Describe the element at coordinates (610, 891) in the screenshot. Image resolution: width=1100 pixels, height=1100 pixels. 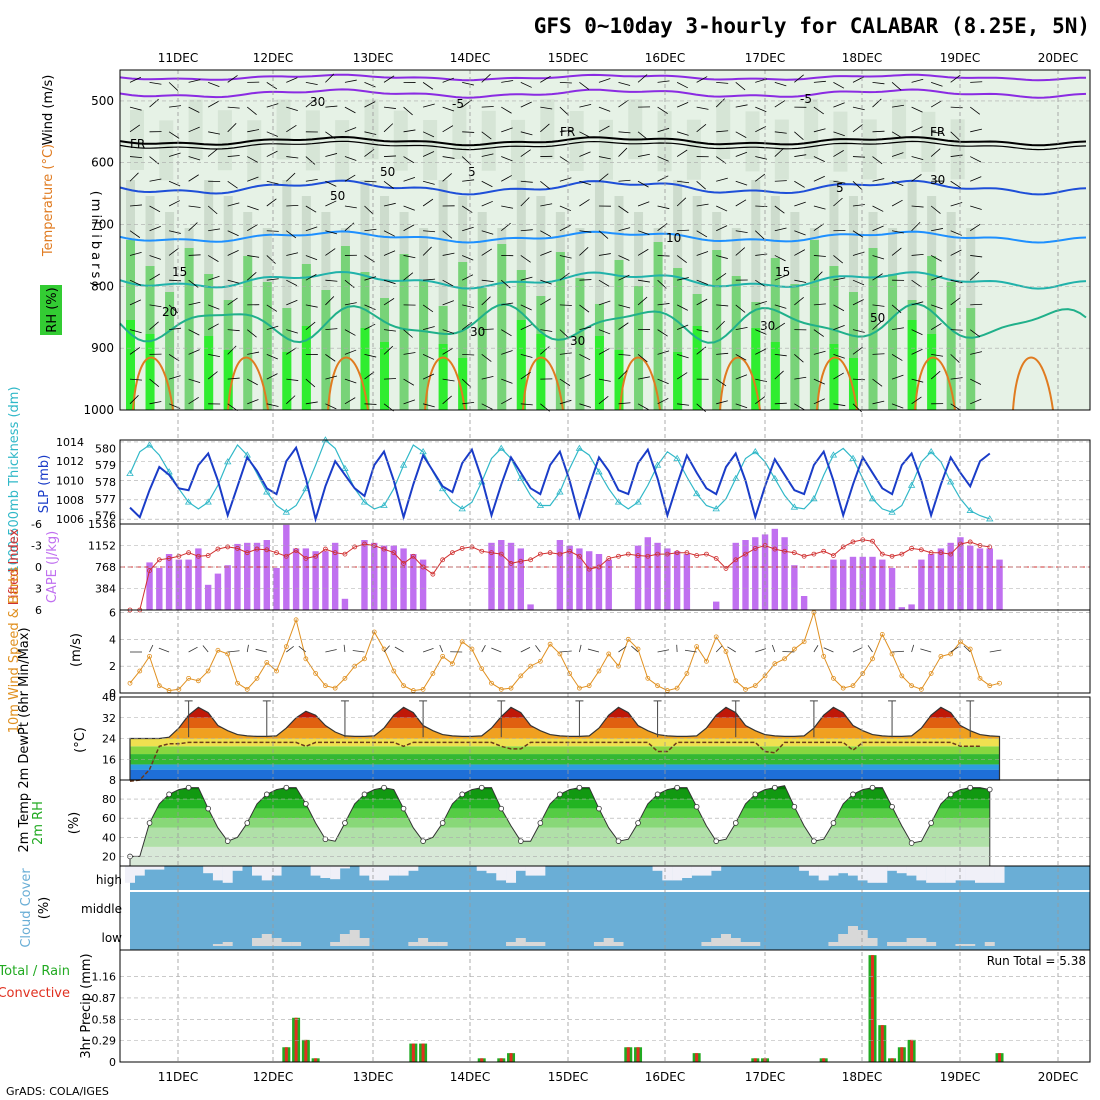
I see `cloud-separator` at that location.